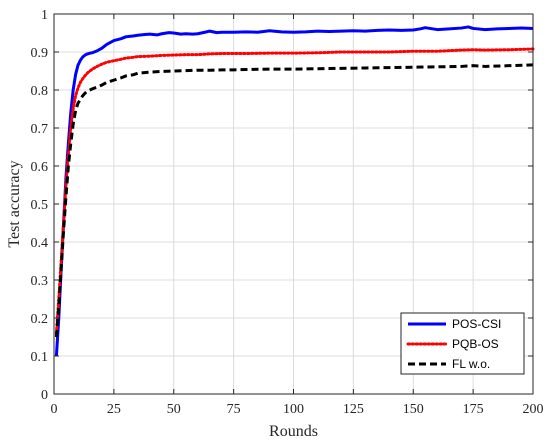  I want to click on y-tick-label: 0.9, so click(40, 53).